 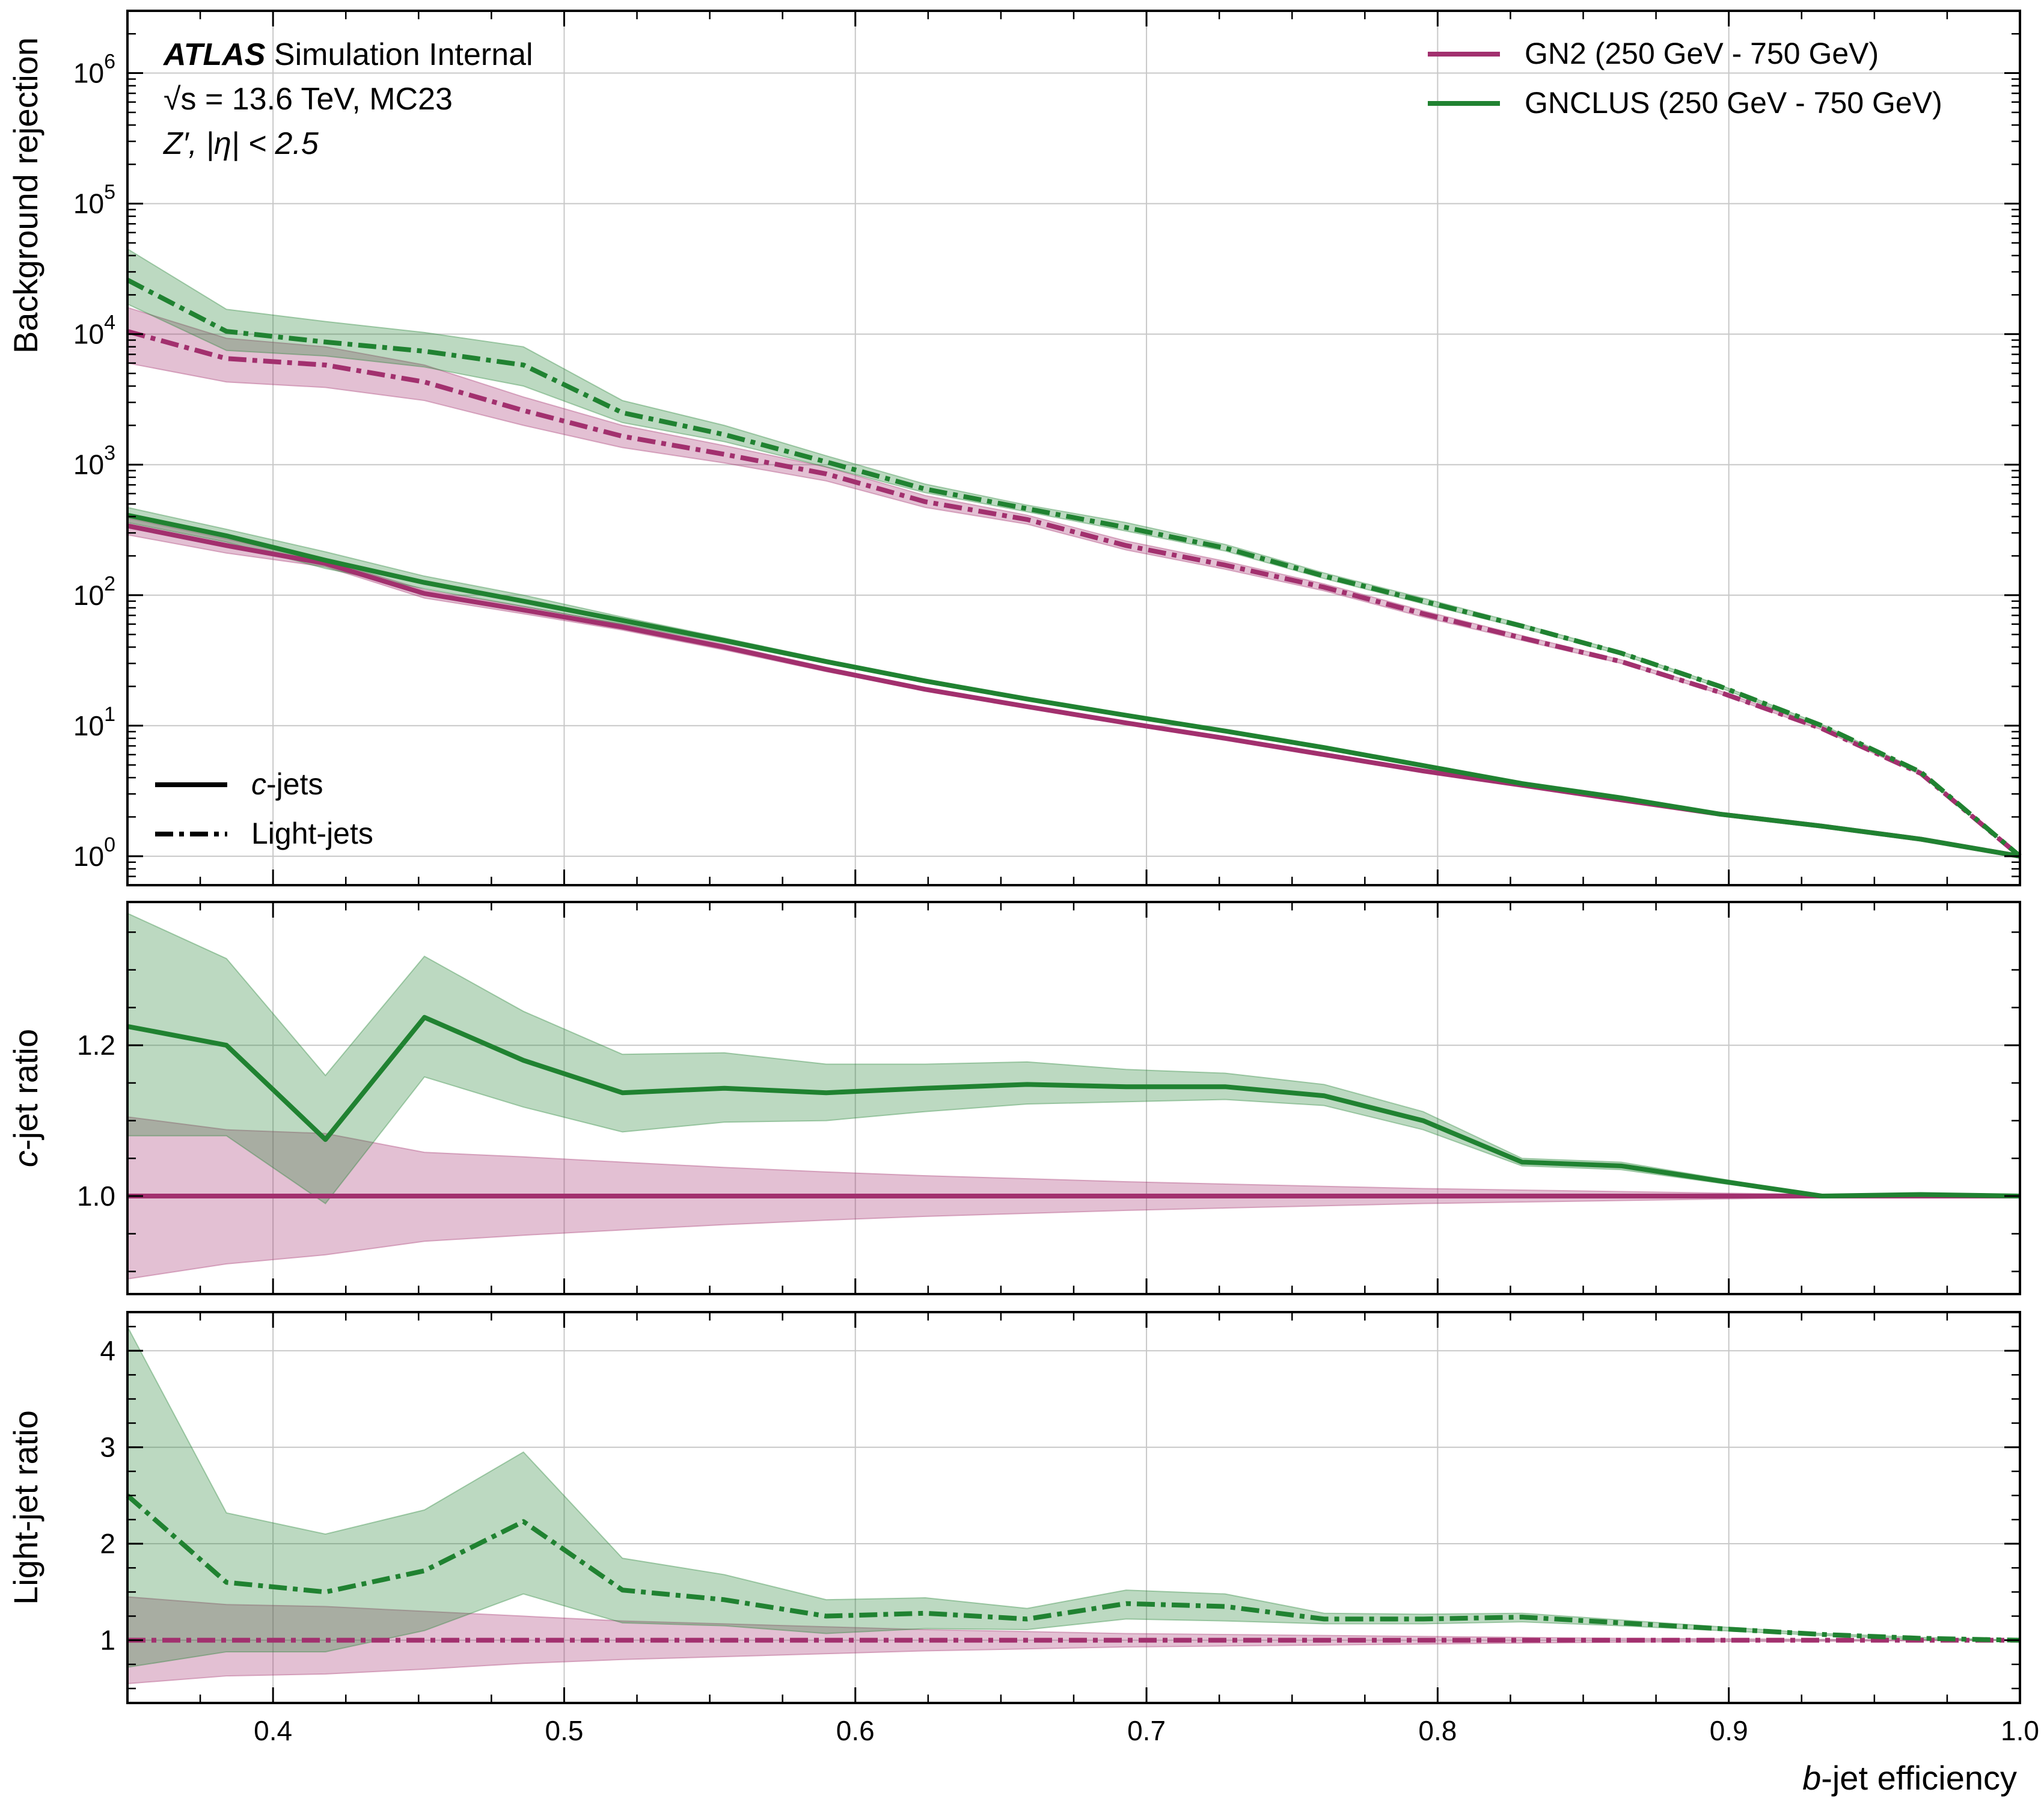 I want to click on y-tick-exponent: 1, so click(x=109, y=715).